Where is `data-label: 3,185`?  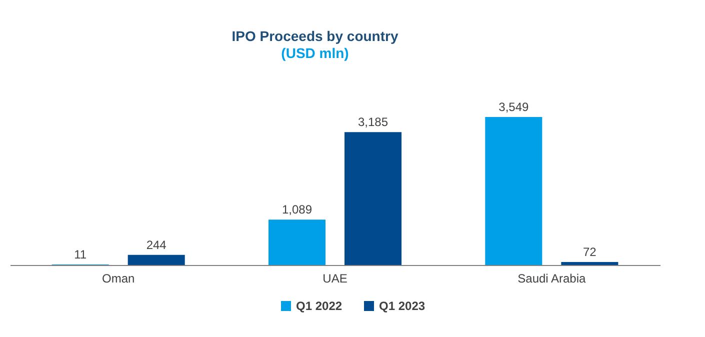
data-label: 3,185 is located at coordinates (373, 122).